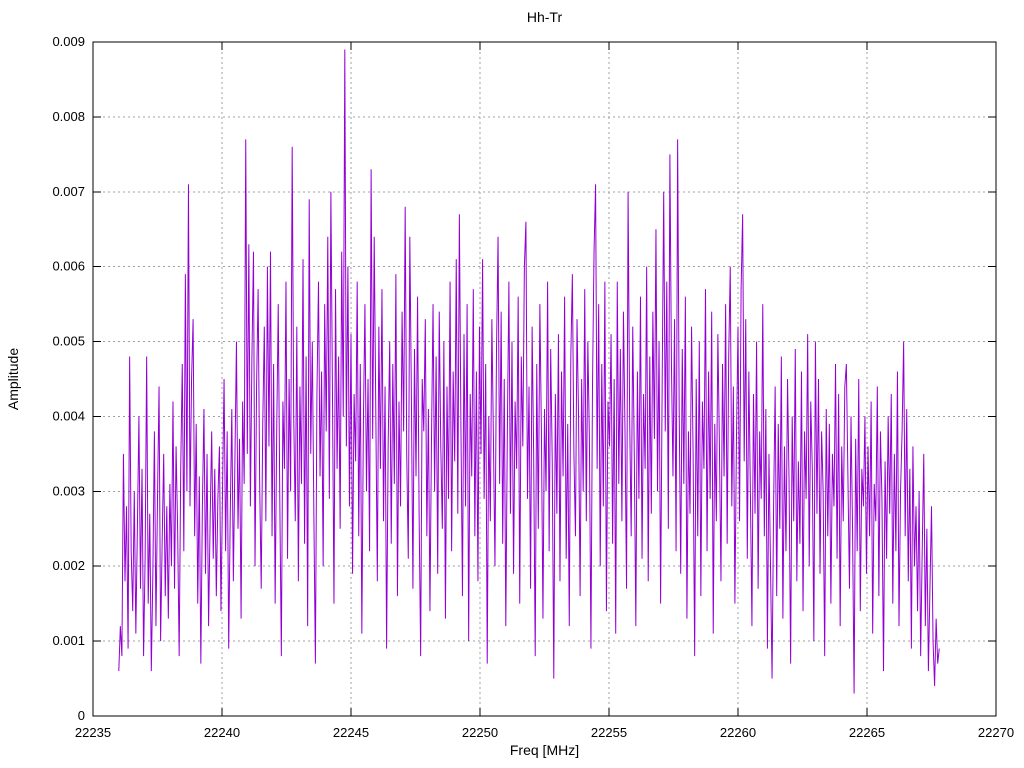  What do you see at coordinates (68, 565) in the screenshot?
I see `y-tick-label: 0.002` at bounding box center [68, 565].